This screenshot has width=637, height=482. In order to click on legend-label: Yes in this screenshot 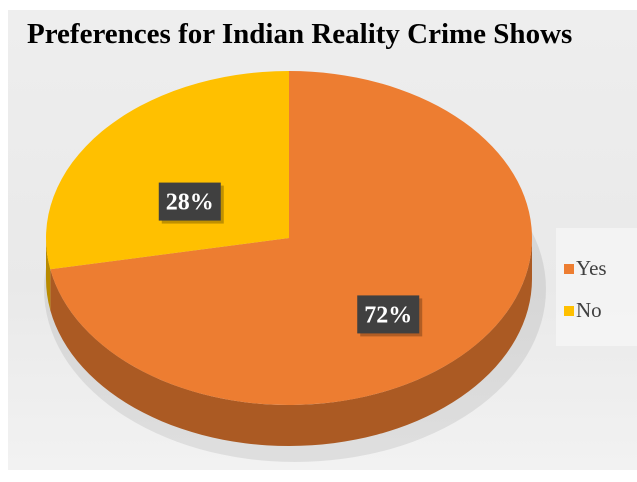, I will do `click(591, 268)`.